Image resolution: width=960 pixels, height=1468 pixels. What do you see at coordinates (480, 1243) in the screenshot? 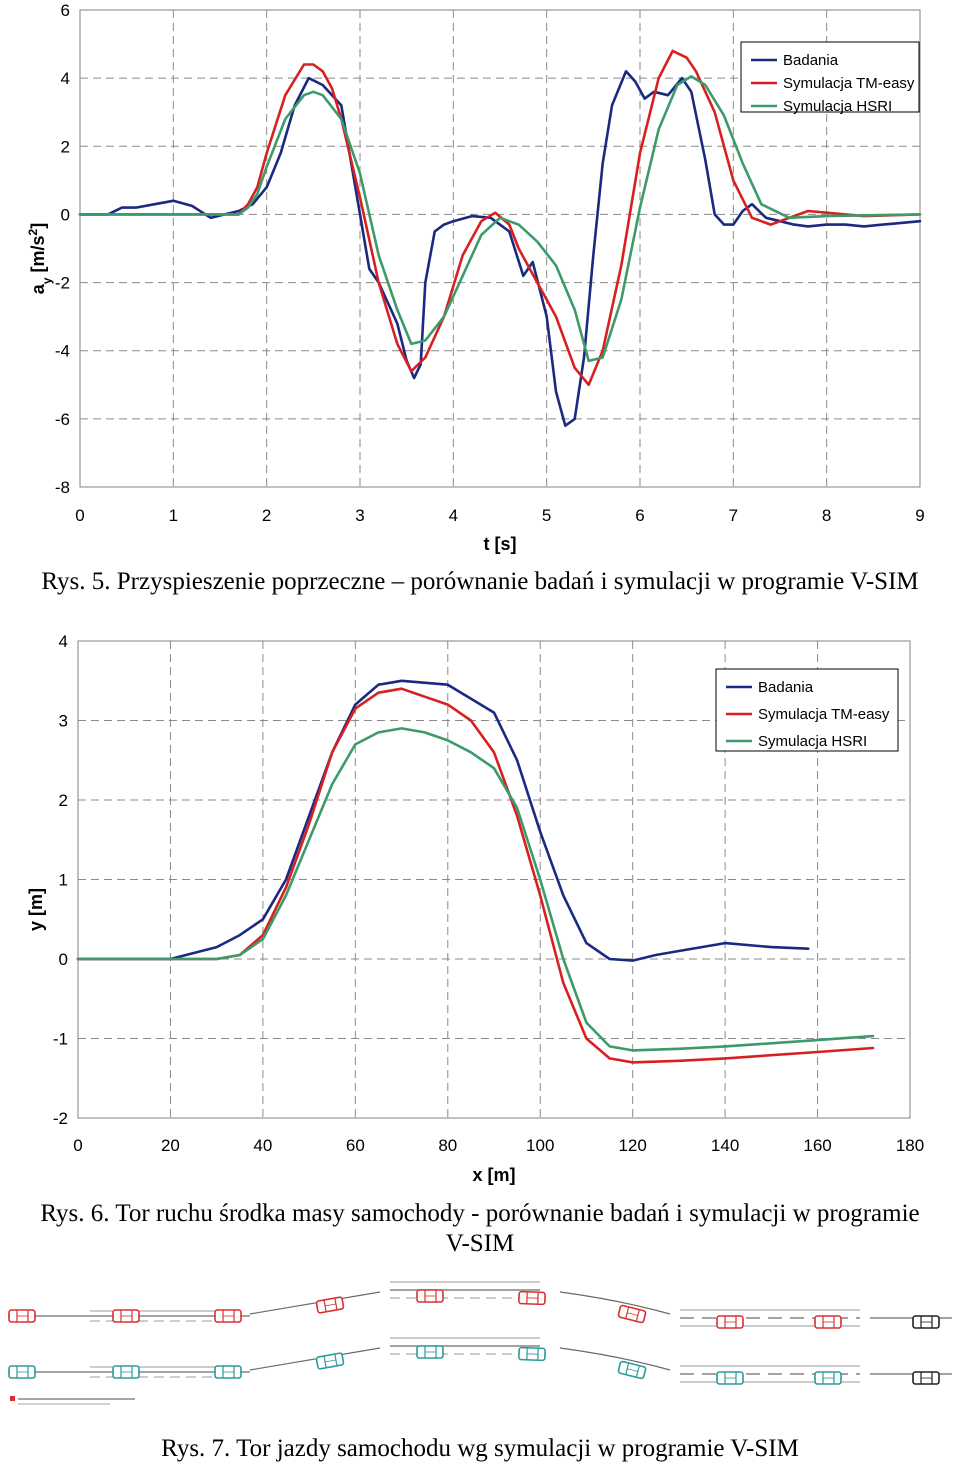
I see `figure-6-caption-line2: V-SIM` at bounding box center [480, 1243].